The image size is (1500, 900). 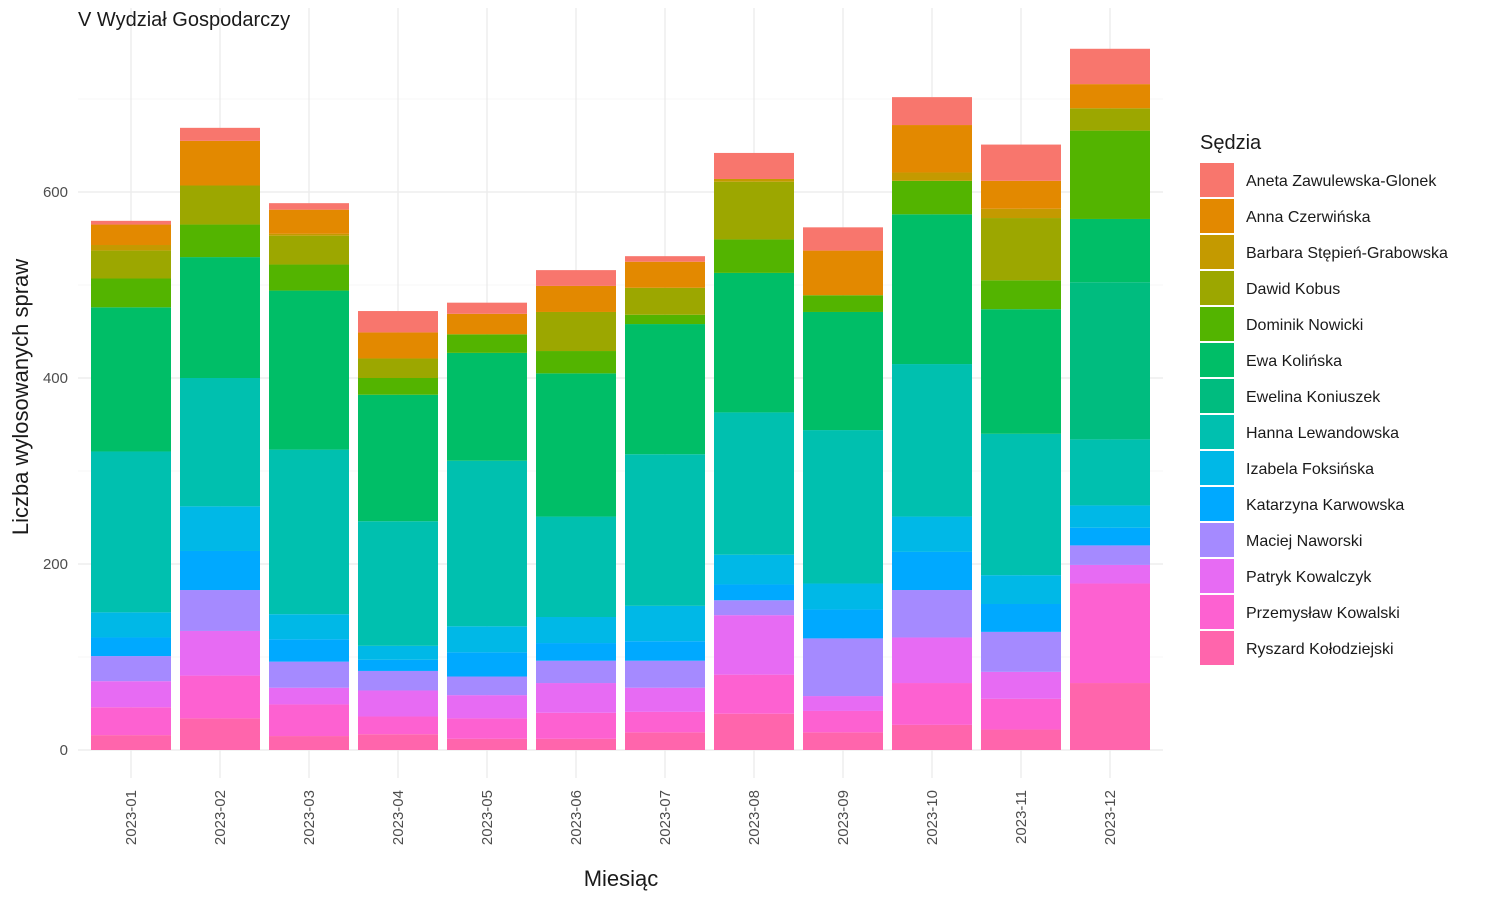 I want to click on x-tick-label: 2023-02, so click(x=220, y=817).